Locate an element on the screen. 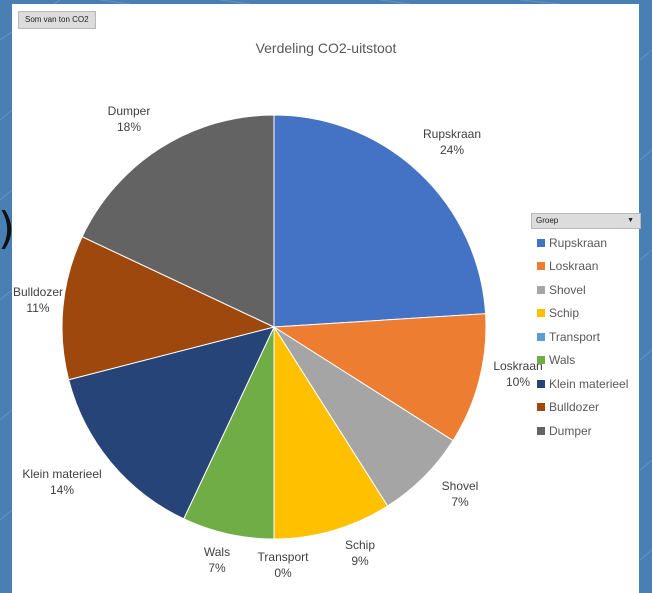  data-label-transport: Transport 0% is located at coordinates (284, 565).